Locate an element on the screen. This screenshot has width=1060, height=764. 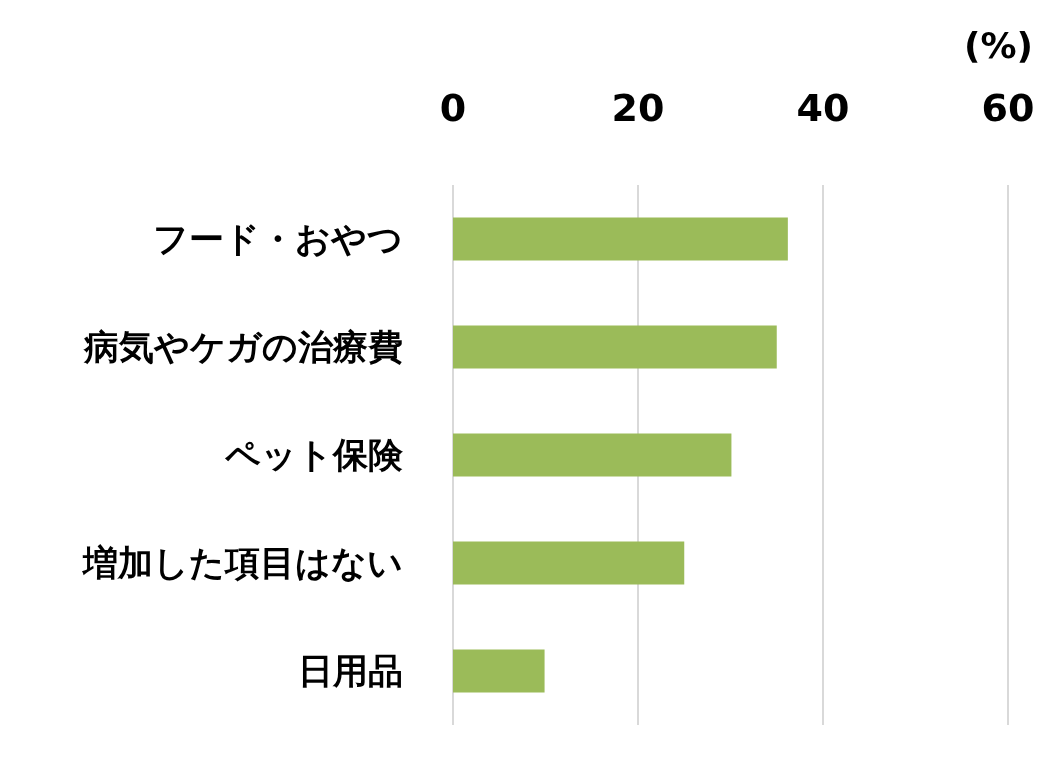
y-tick-label: 増加した項目はない is located at coordinates (242, 563).